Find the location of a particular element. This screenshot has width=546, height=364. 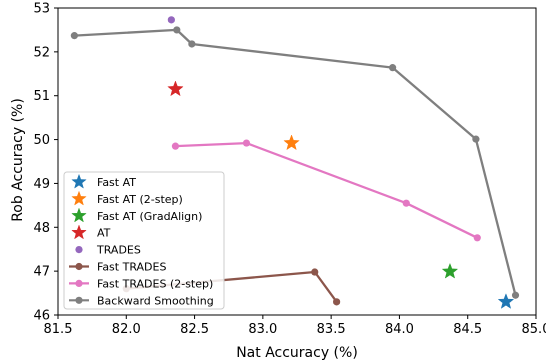

legend-entry: AT is located at coordinates (91, 232).